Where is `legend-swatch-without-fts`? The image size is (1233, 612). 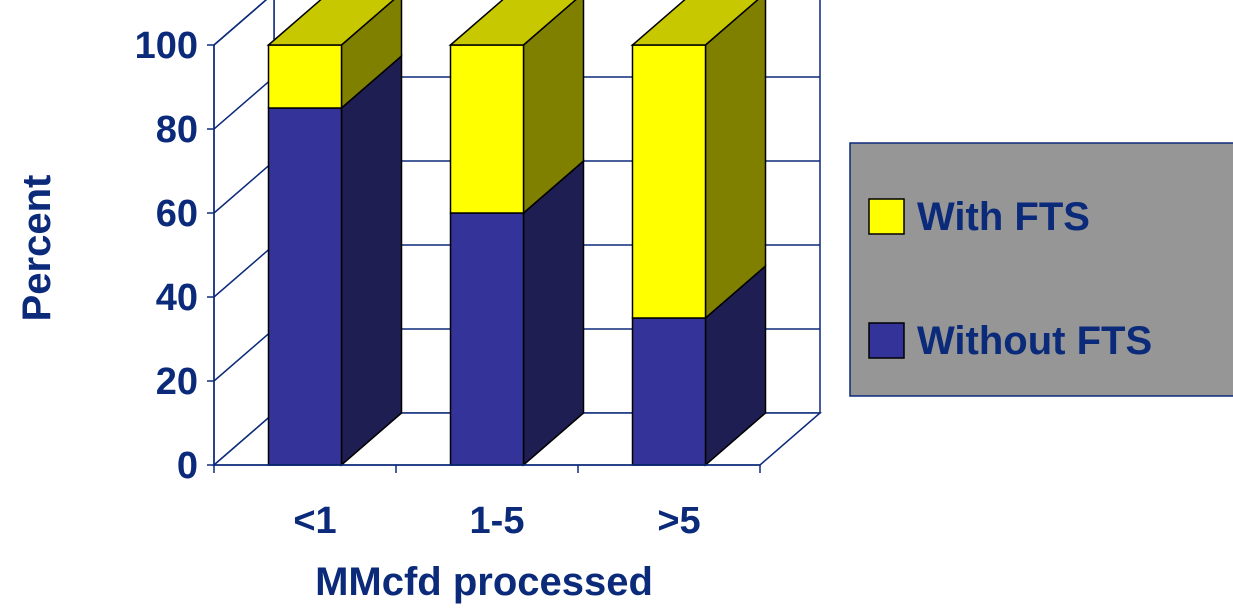 legend-swatch-without-fts is located at coordinates (886, 340).